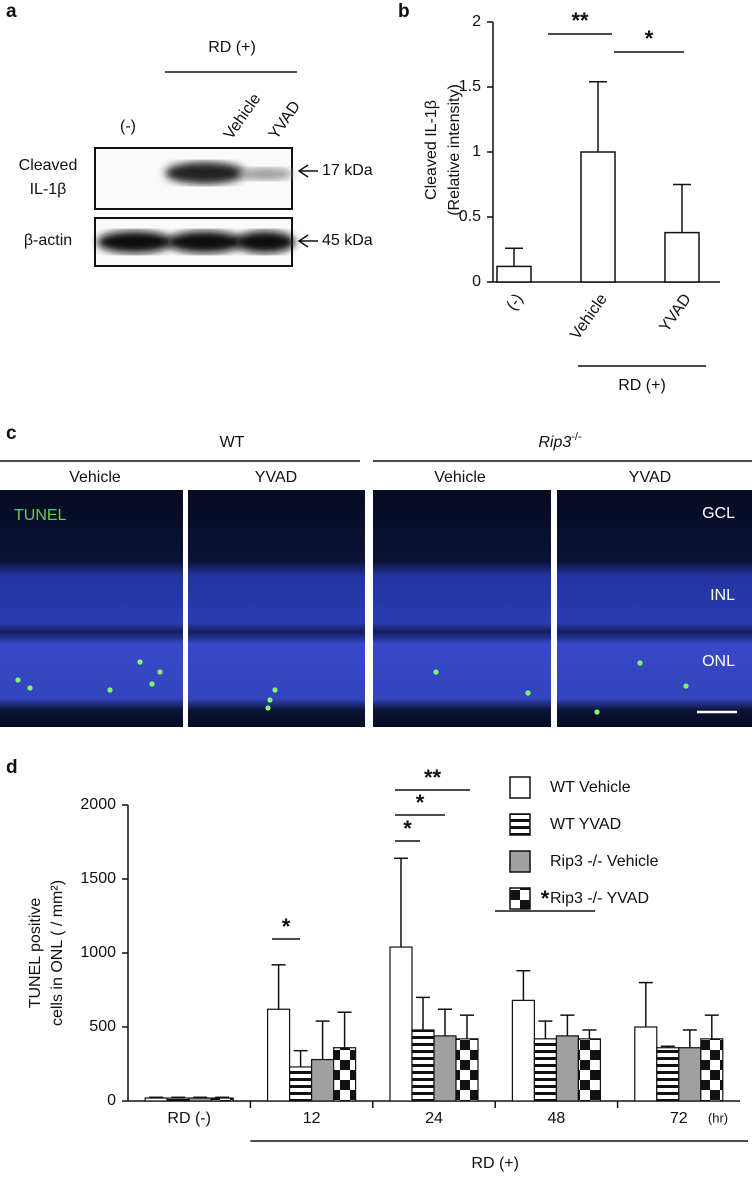 This screenshot has height=1181, width=752. I want to click on axis-title: (Relative intensity), so click(454, 150).